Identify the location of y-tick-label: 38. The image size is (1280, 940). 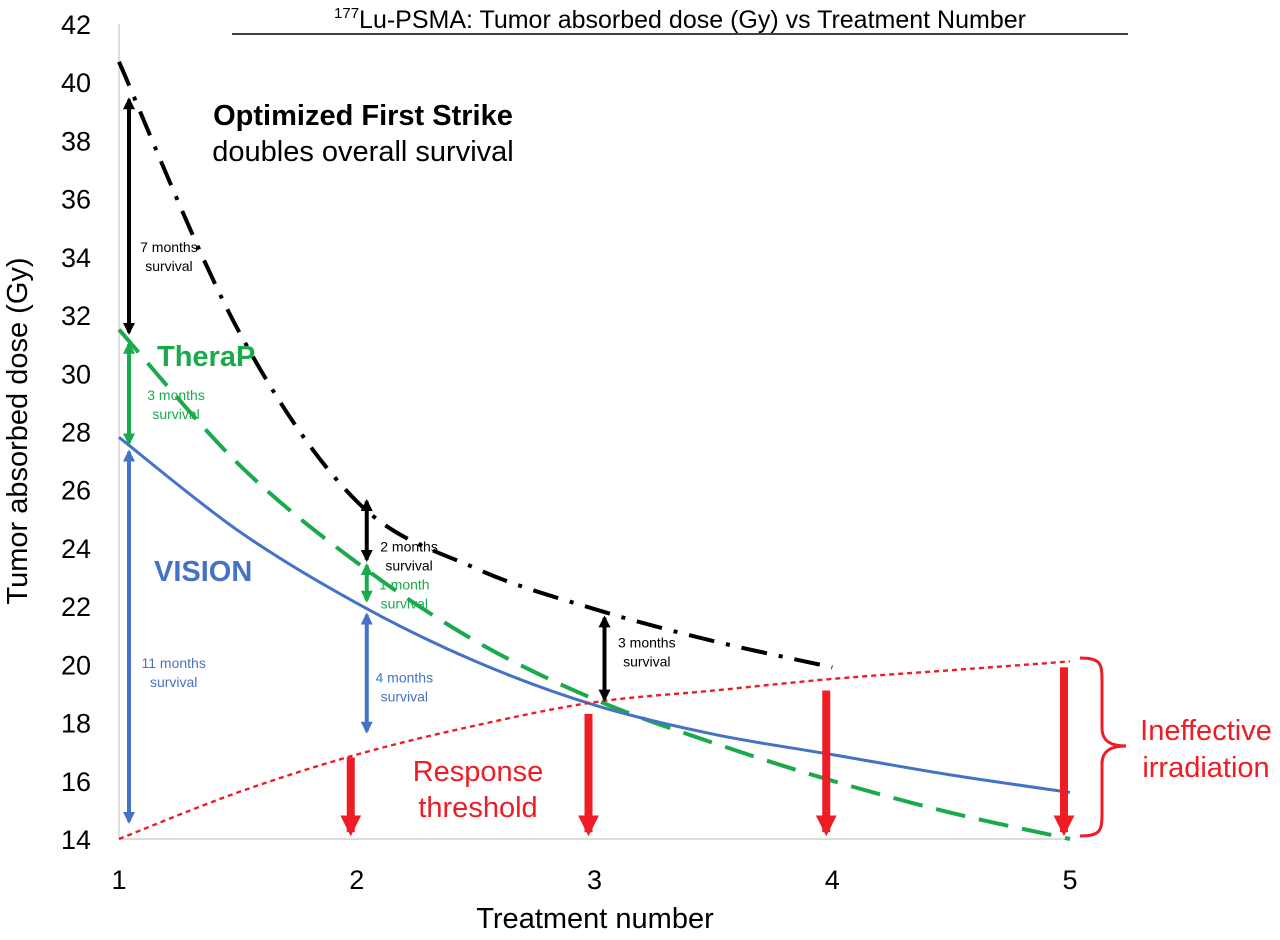
(76, 141).